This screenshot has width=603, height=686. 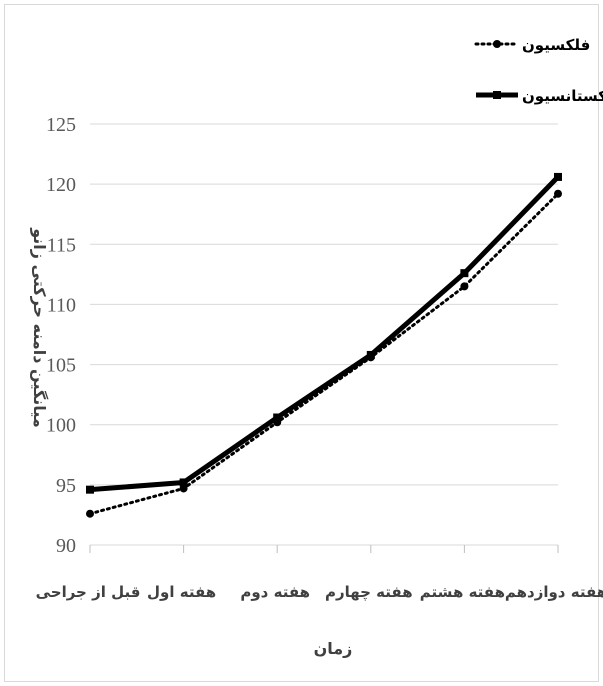 What do you see at coordinates (61, 125) in the screenshot?
I see `y-tick-label-125: 125` at bounding box center [61, 125].